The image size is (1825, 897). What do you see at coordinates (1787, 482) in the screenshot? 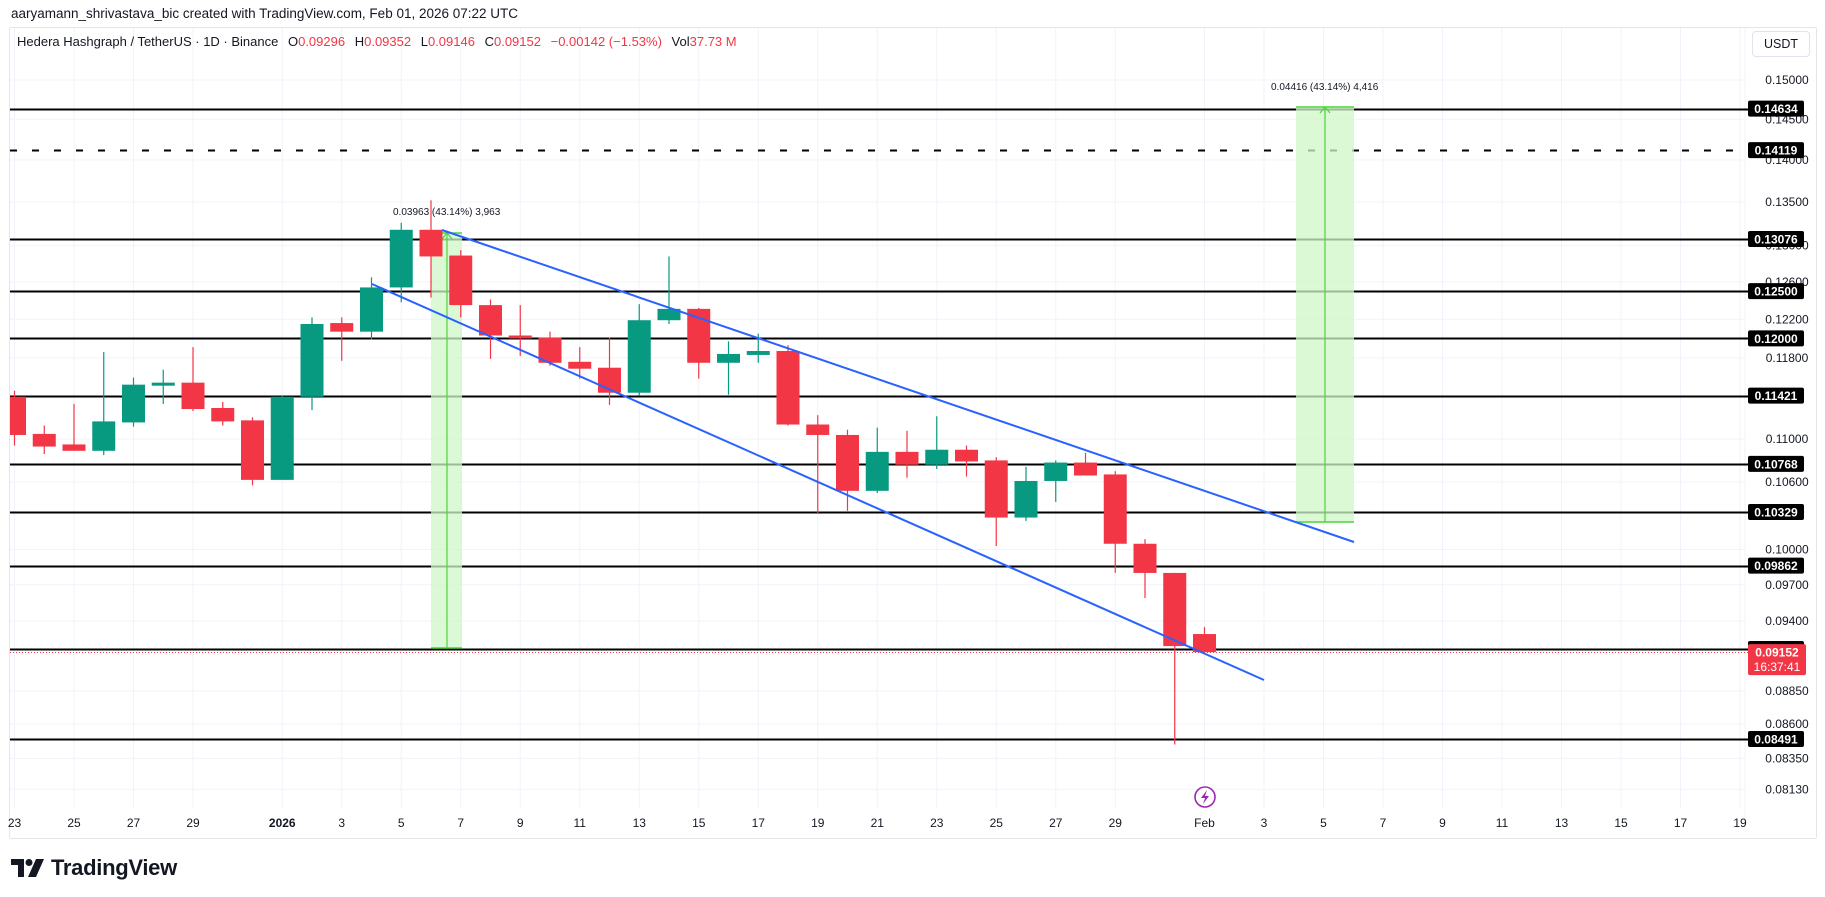
I see `price-tick-label: 0.10600` at bounding box center [1787, 482].